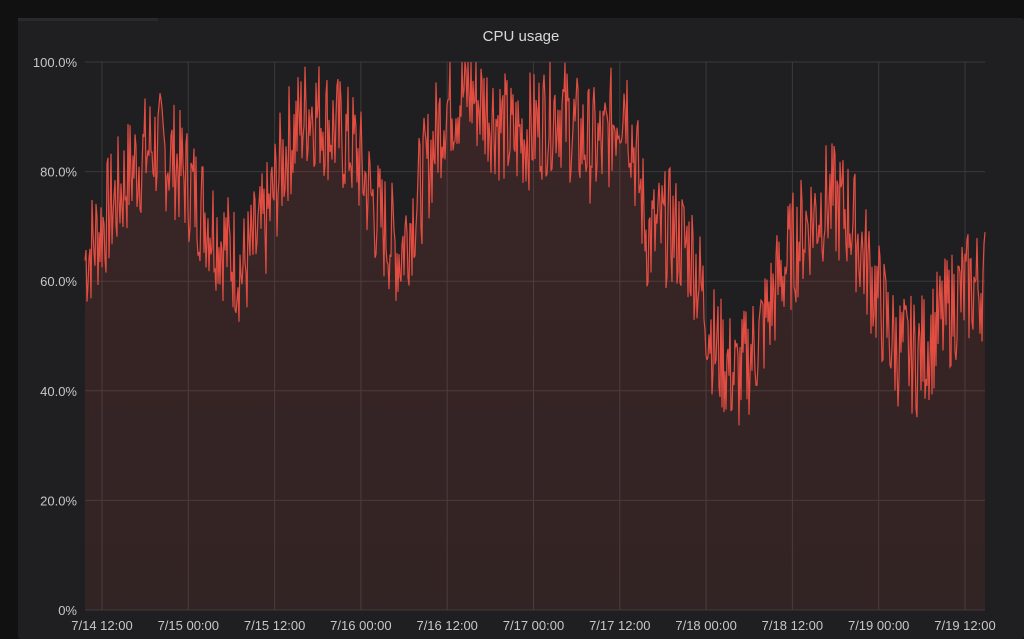 The height and width of the screenshot is (639, 1024). Describe the element at coordinates (360, 625) in the screenshot. I see `x-tick-label: 7/16 00:00` at that location.